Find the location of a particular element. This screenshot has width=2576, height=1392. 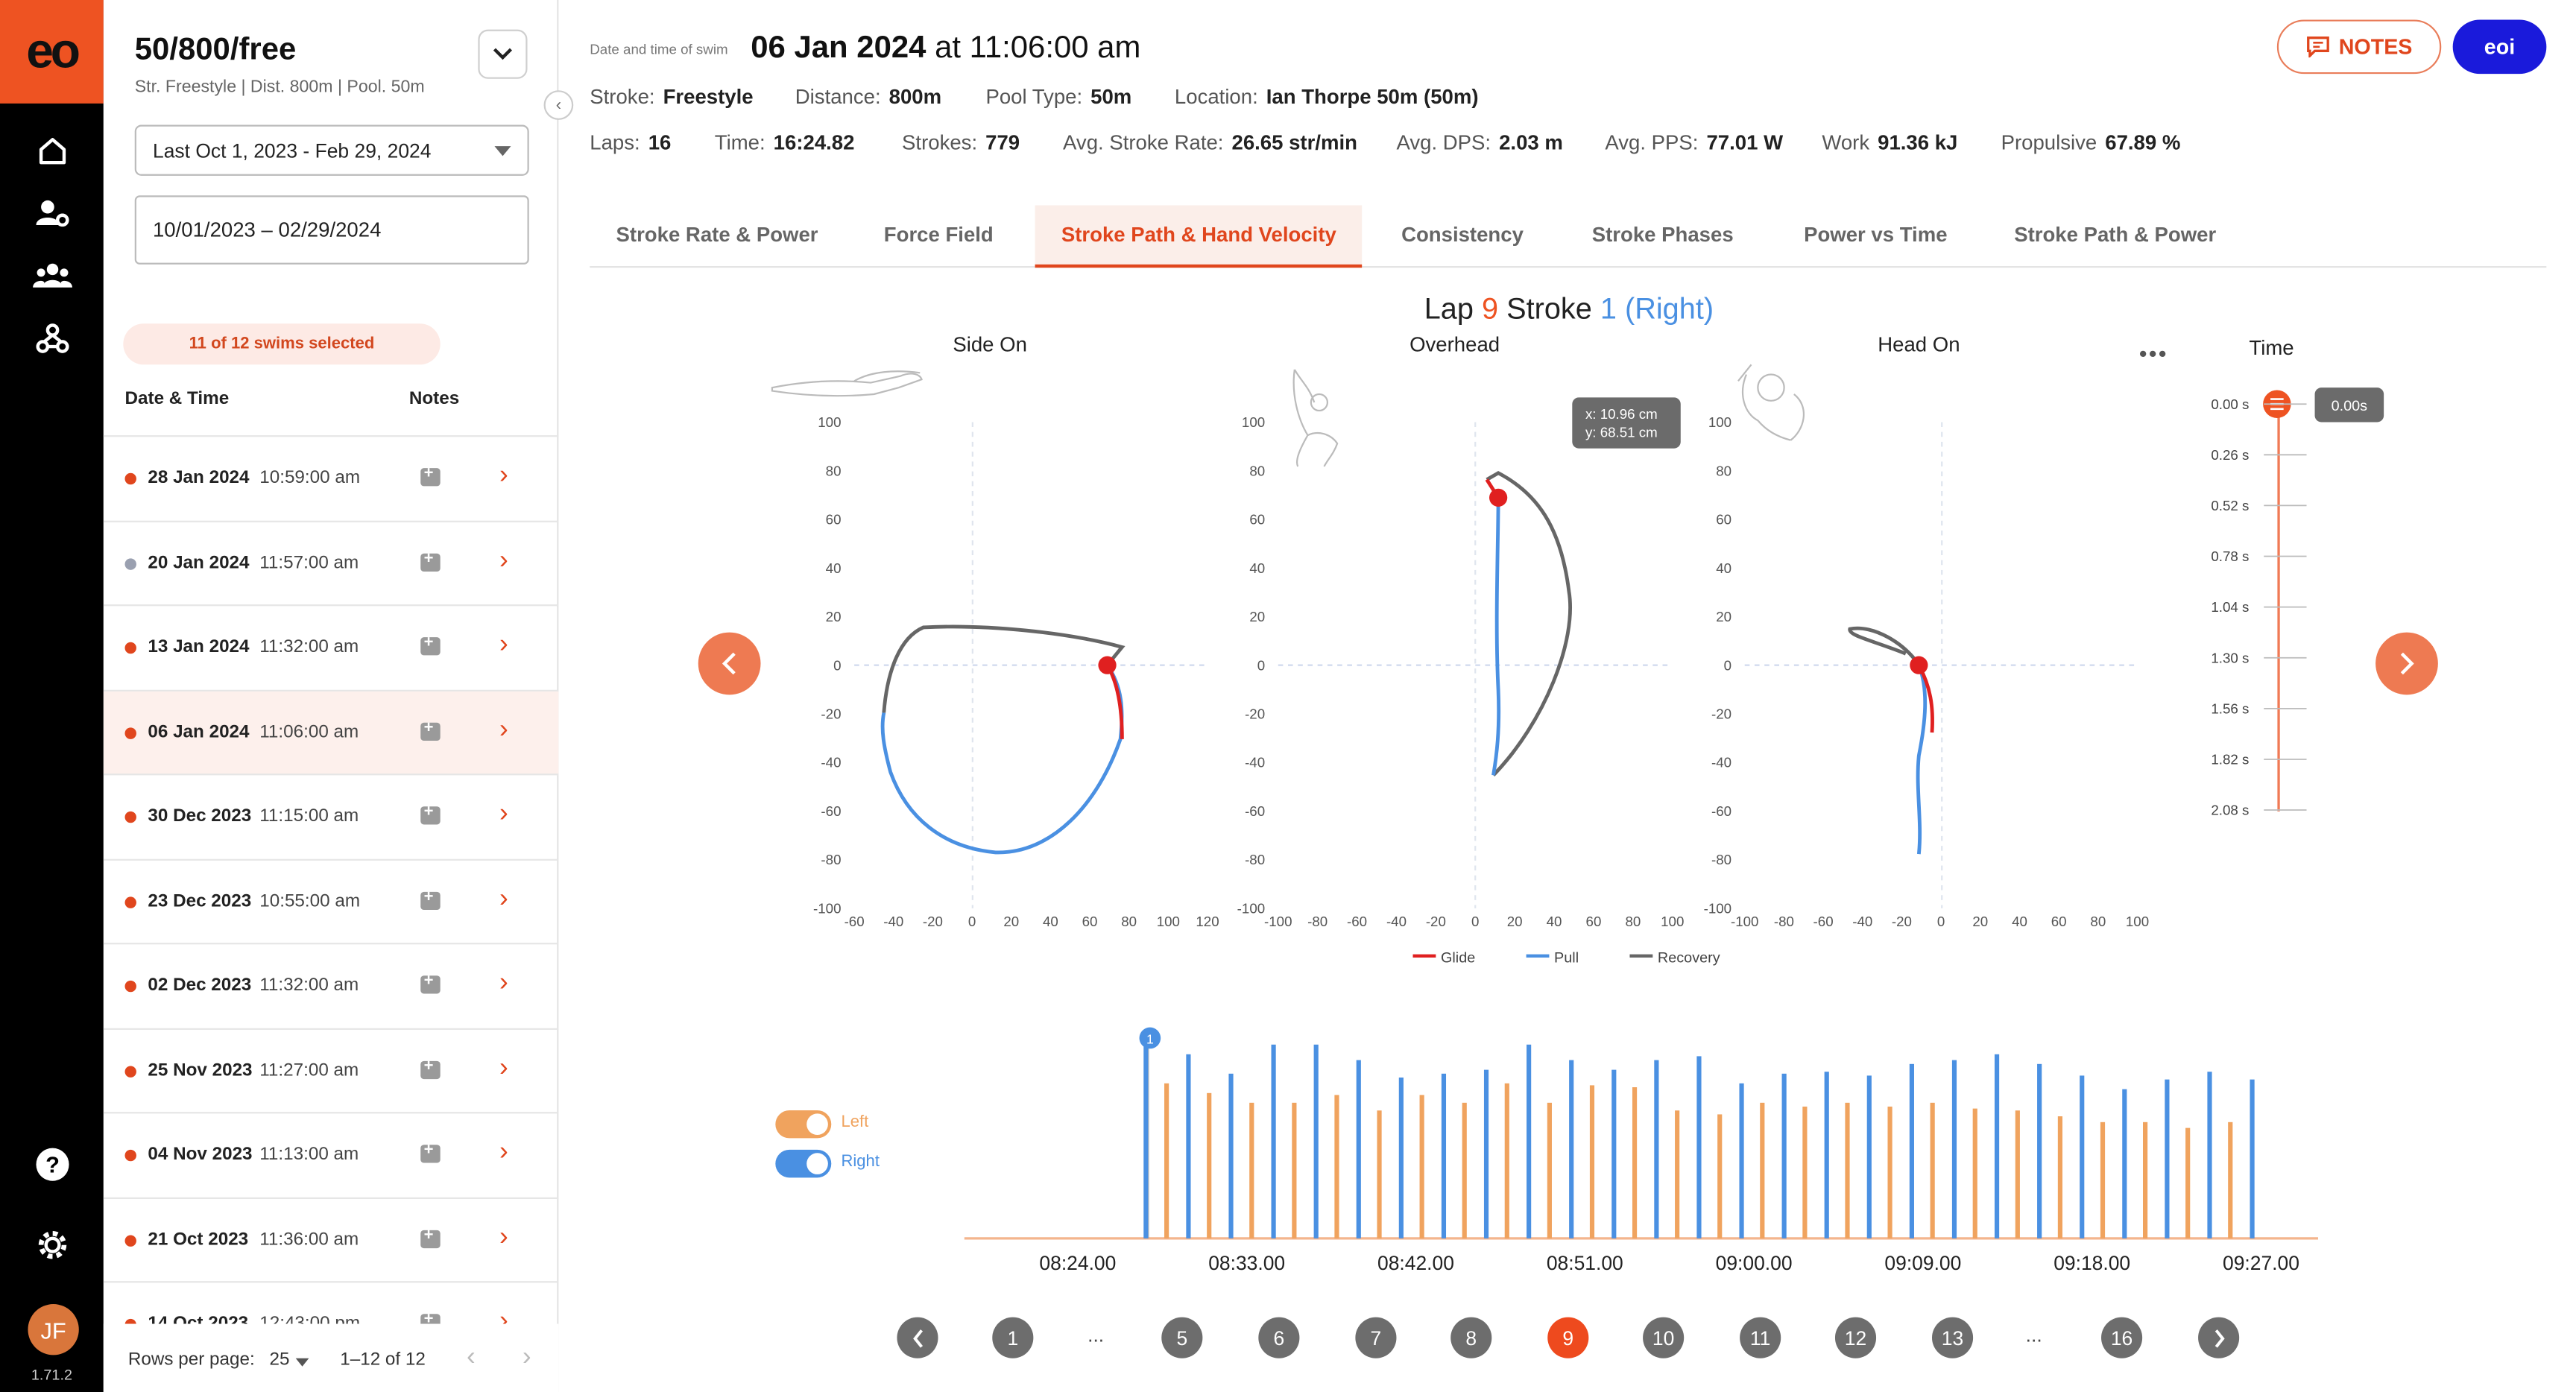

swim-row: 21 Oct 2023 11:36:00 am › is located at coordinates (331, 1241).